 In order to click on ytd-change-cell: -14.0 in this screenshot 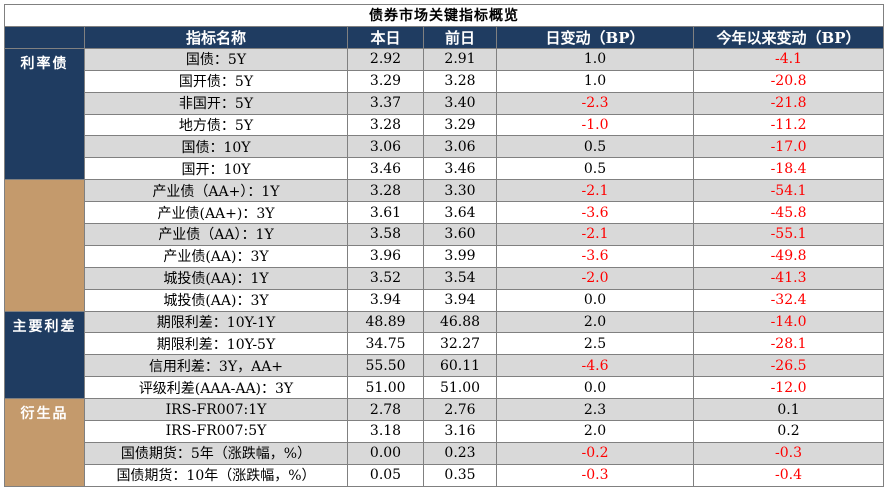, I will do `click(788, 322)`.